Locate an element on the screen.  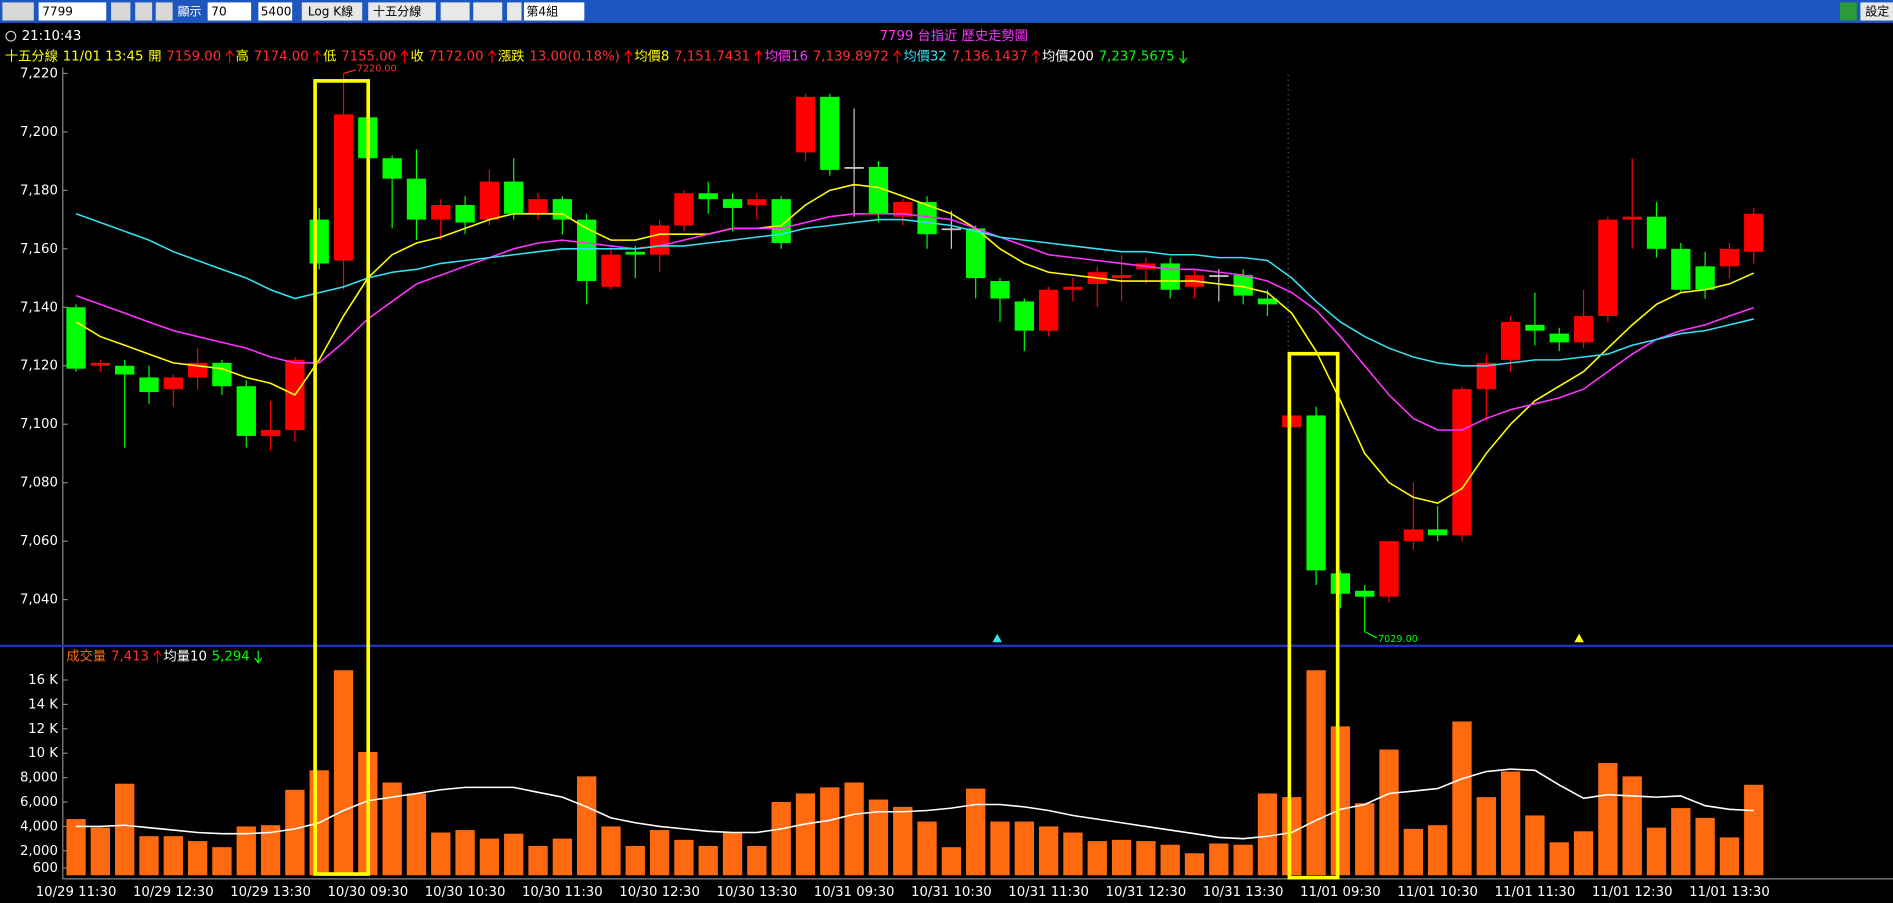
y-tick-label: 7,220 is located at coordinates (39, 73).